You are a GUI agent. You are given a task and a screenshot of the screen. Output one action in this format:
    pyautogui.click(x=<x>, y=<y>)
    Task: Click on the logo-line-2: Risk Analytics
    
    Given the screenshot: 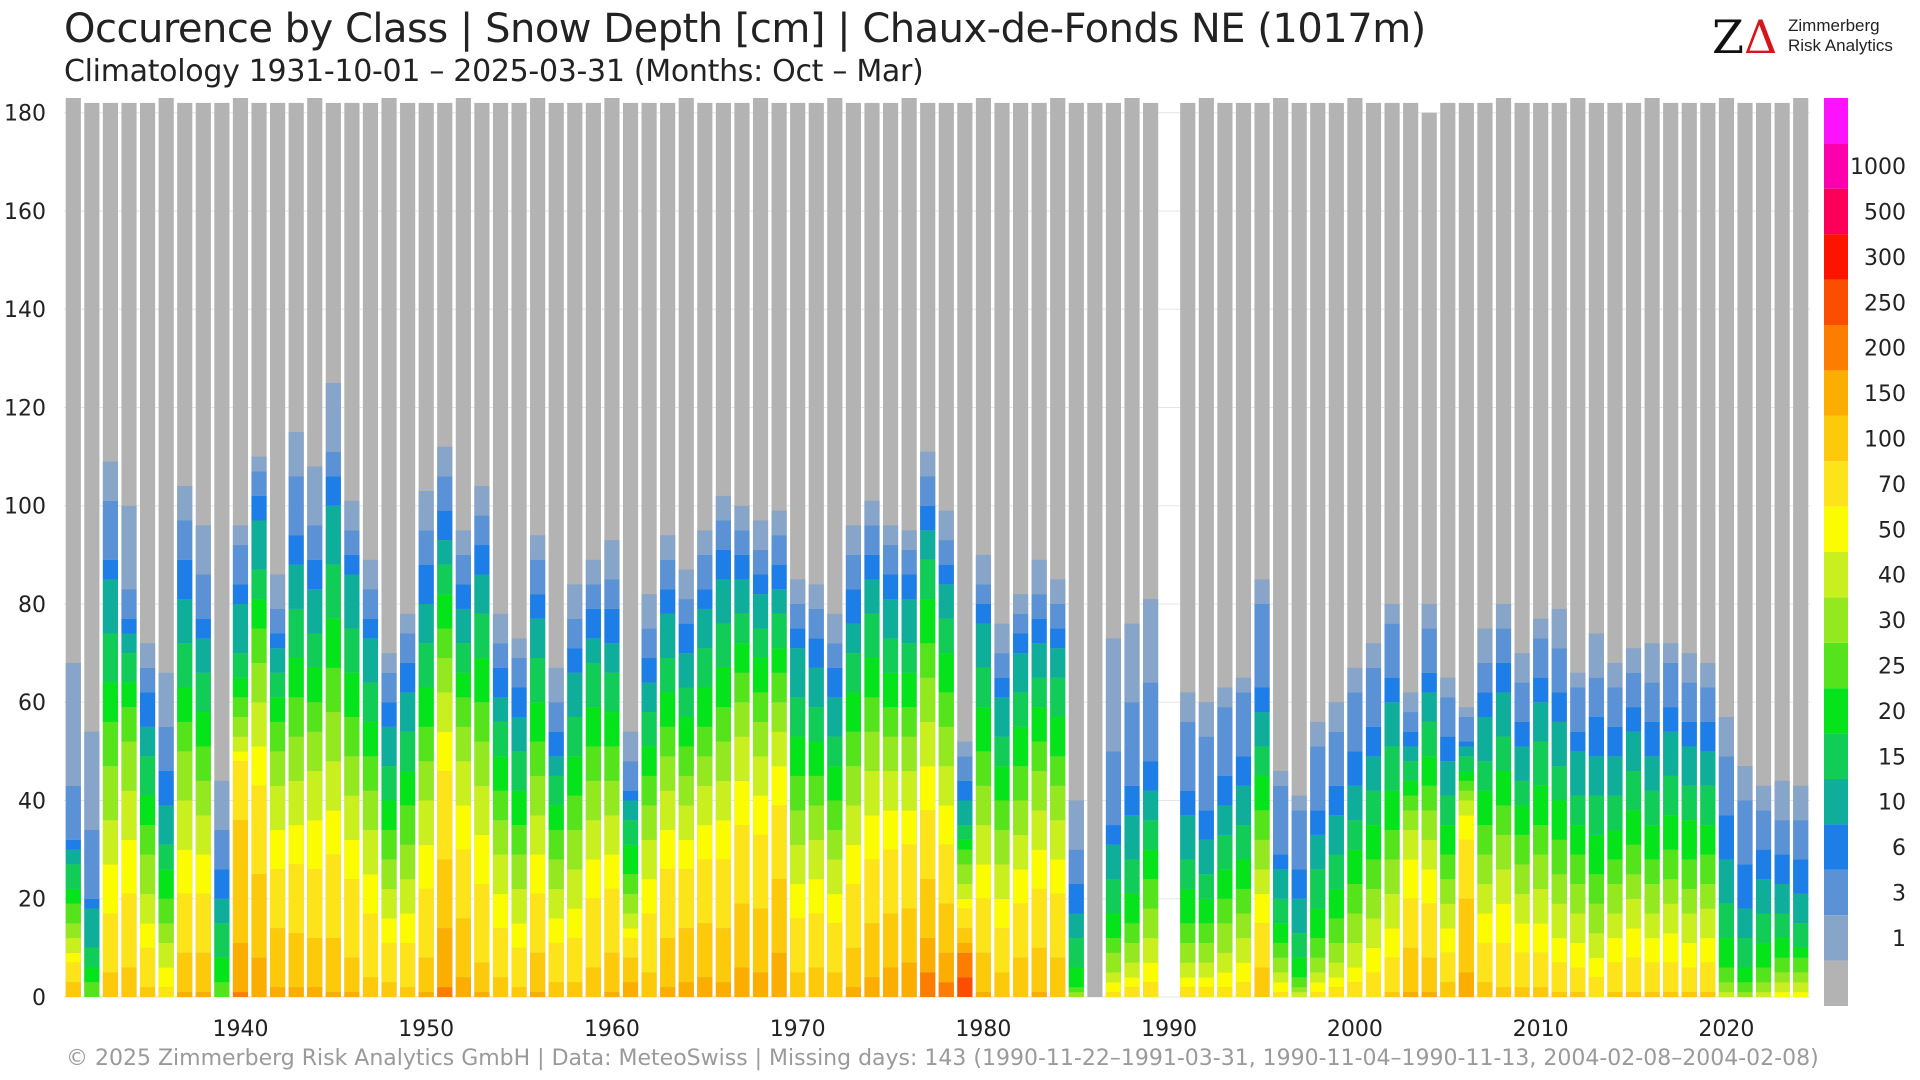 What is the action you would take?
    pyautogui.click(x=1840, y=45)
    